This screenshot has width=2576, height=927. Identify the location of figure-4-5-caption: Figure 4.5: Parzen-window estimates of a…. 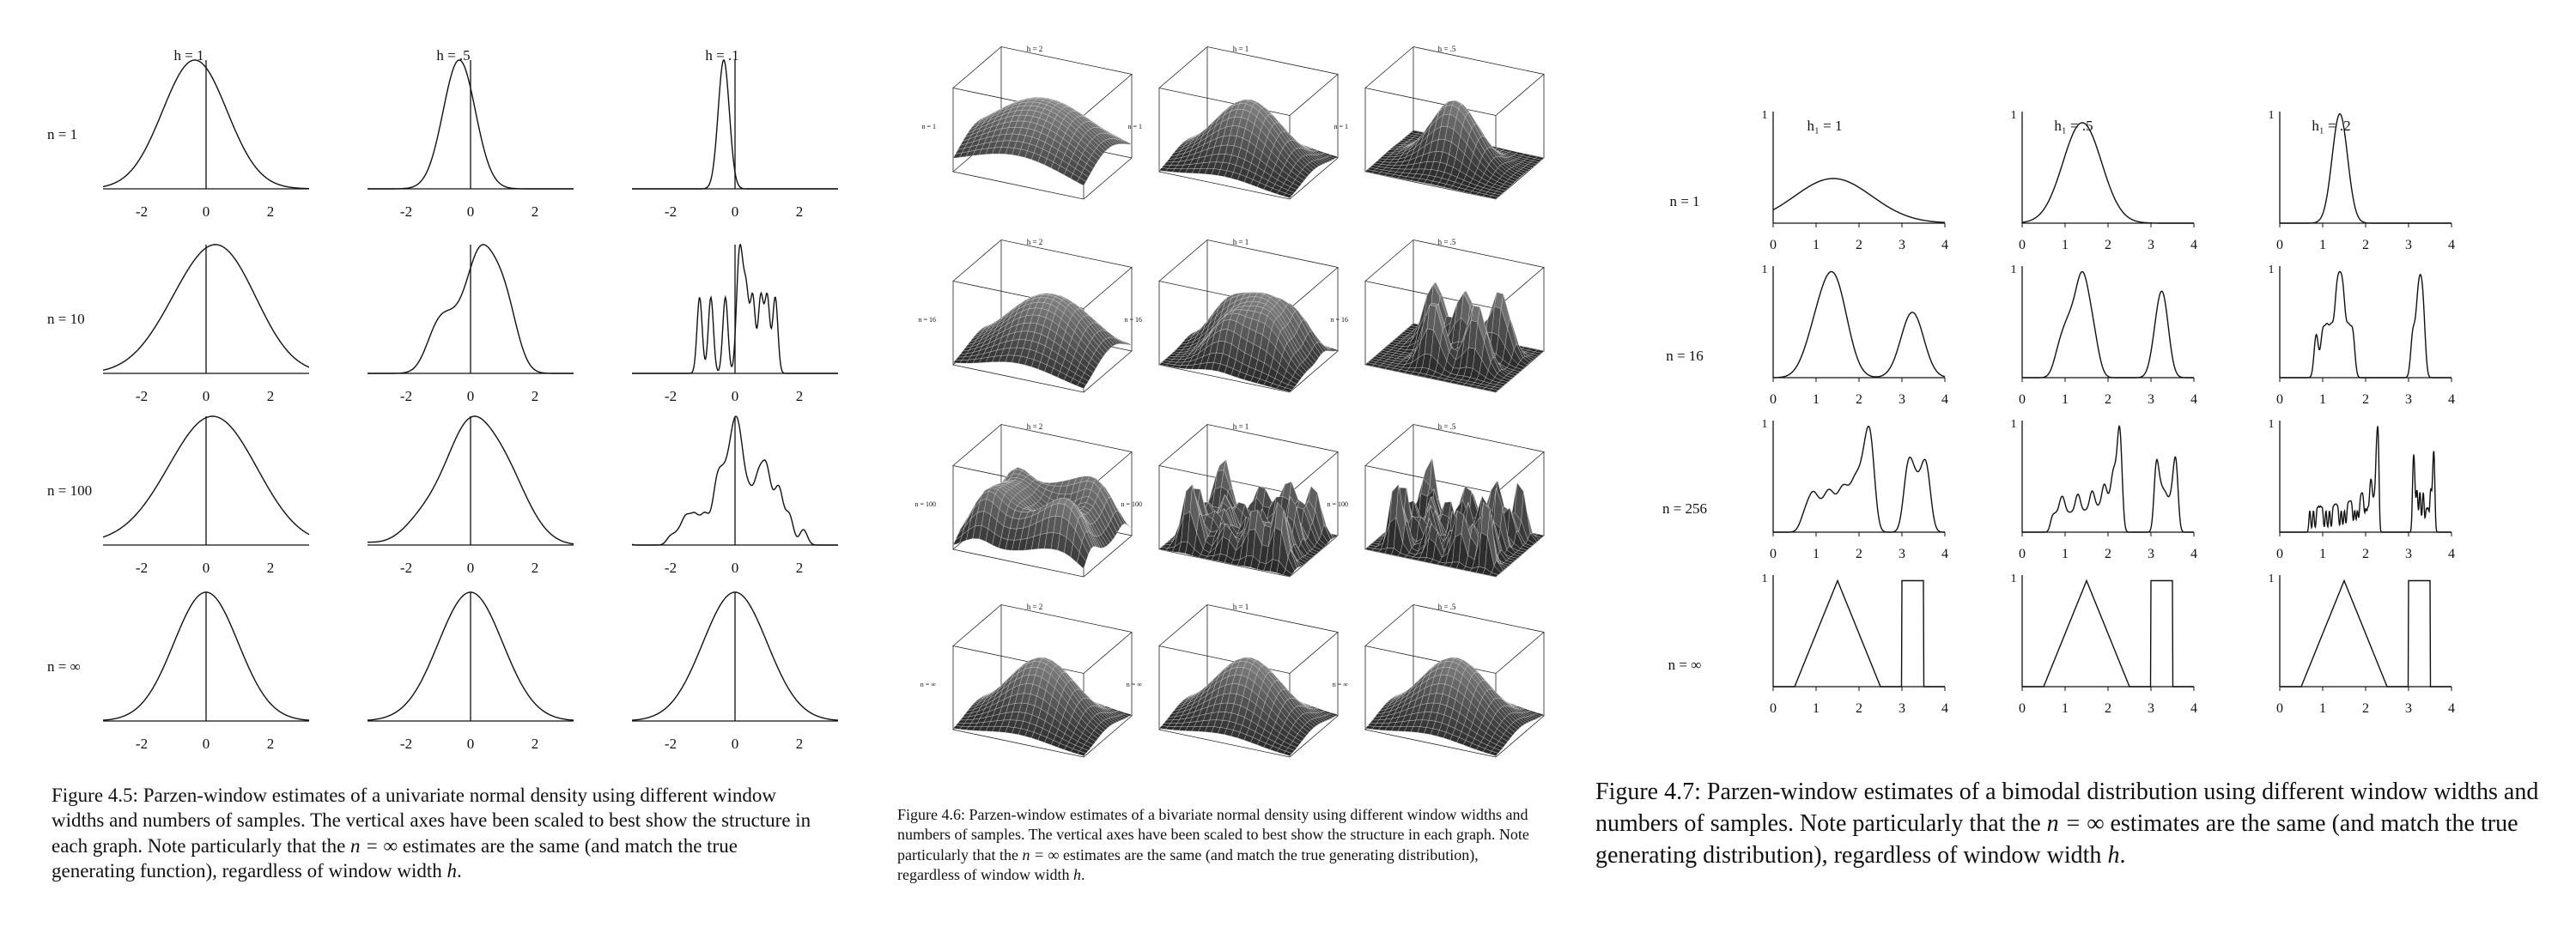
(438, 833).